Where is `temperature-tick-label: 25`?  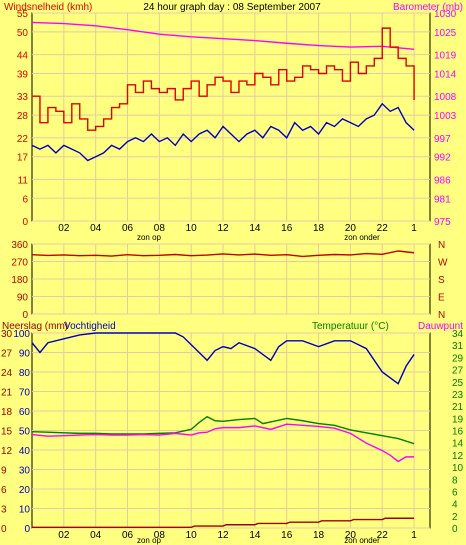 temperature-tick-label: 25 is located at coordinates (458, 383).